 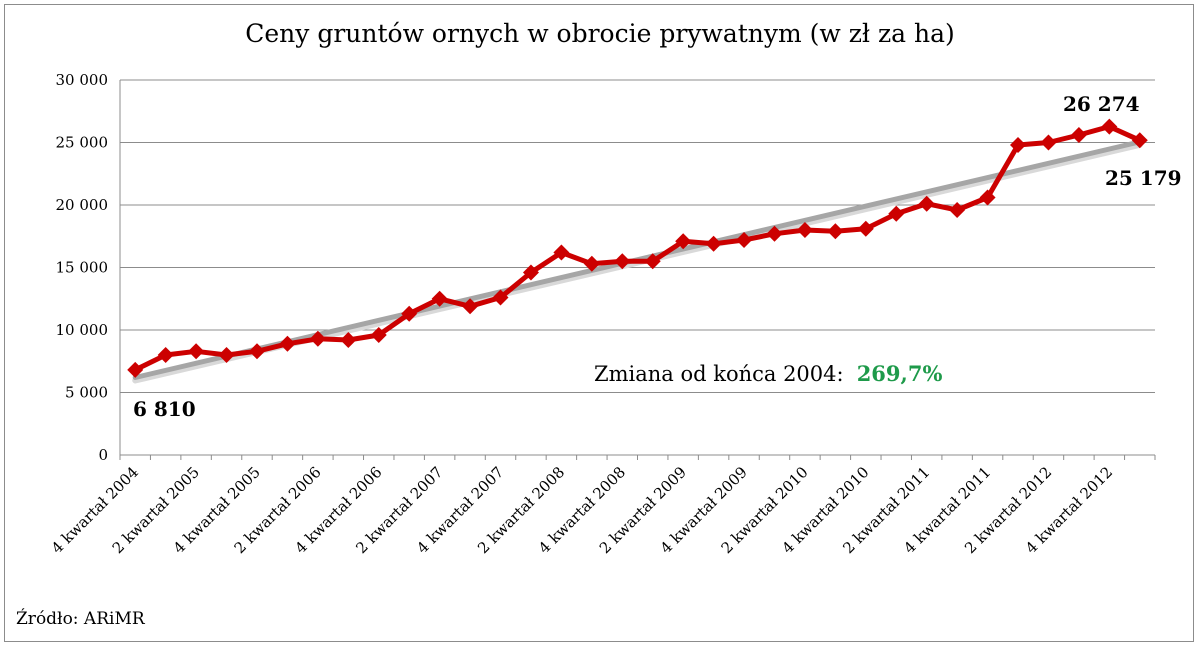 What do you see at coordinates (82, 205) in the screenshot?
I see `y-tick-label: 20 000` at bounding box center [82, 205].